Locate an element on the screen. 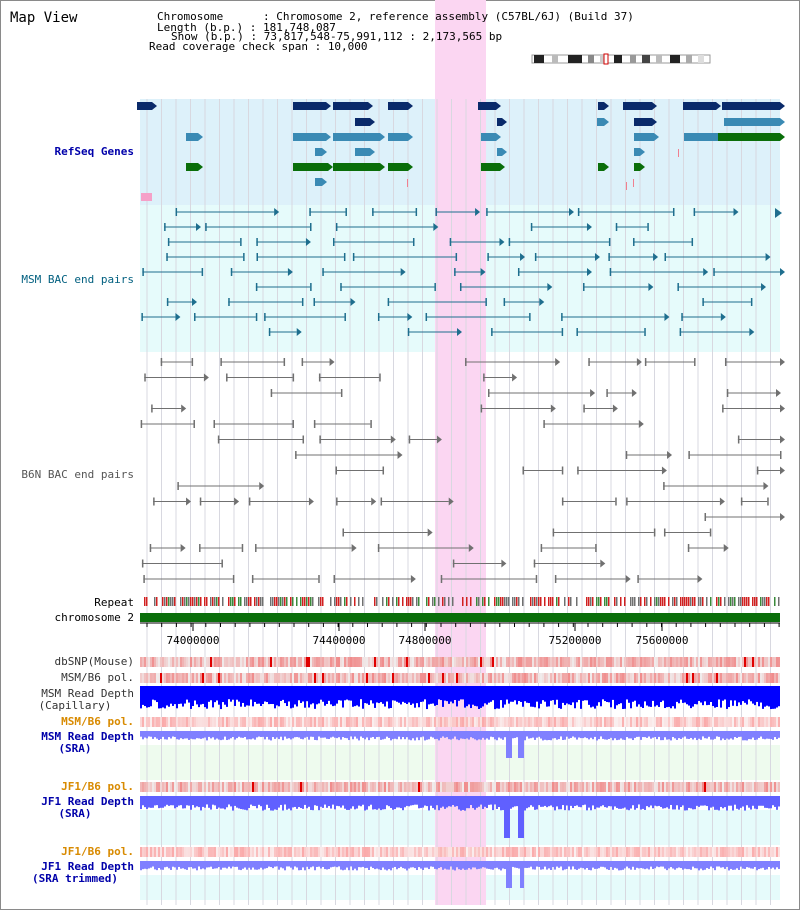 The width and height of the screenshot is (800, 910). track-label-jf1-b6-pol-2: JF1/B6 pol. is located at coordinates (97, 851).